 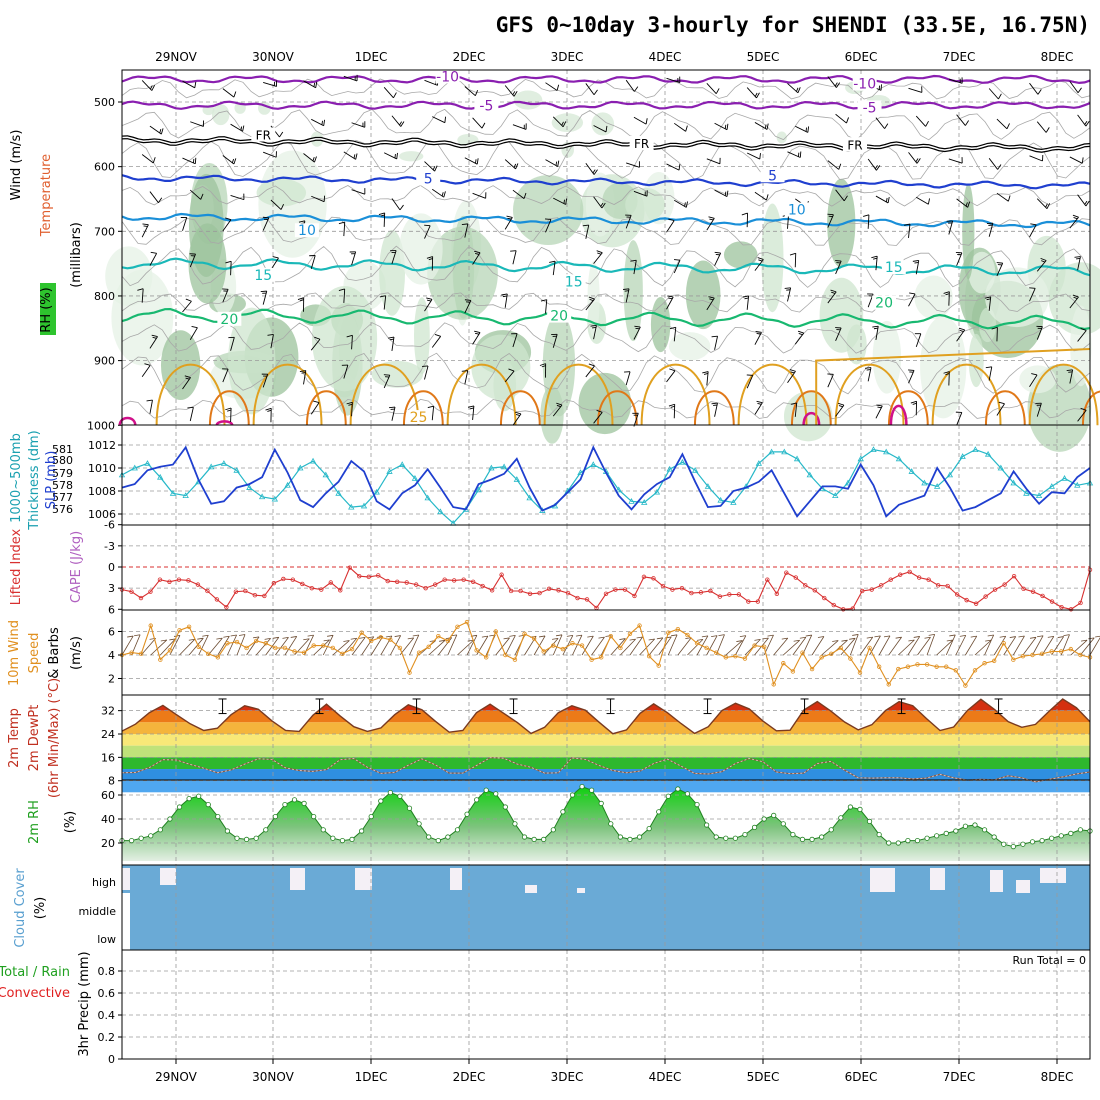 I want to click on contour-label: -5, so click(x=486, y=106).